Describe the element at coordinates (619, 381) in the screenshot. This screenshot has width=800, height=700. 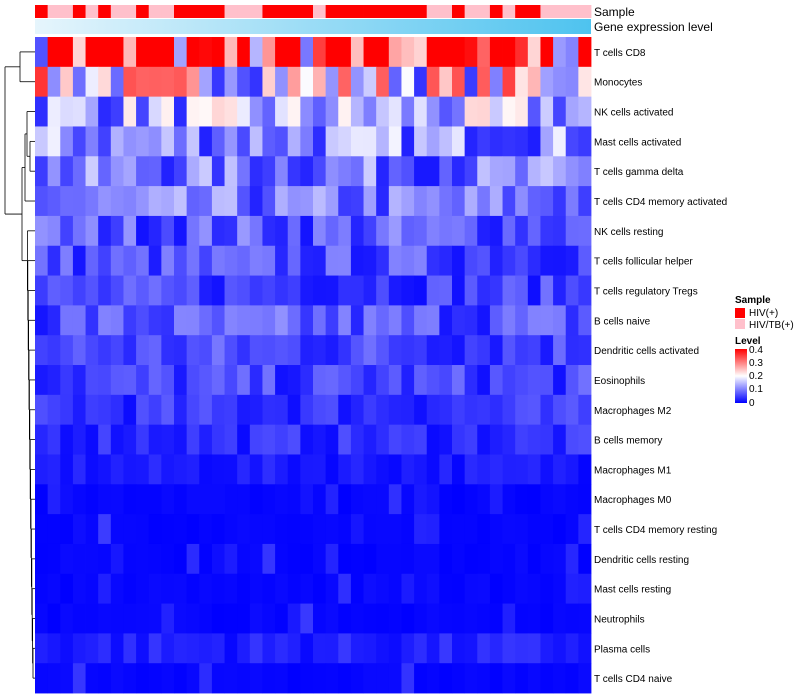
I see `row-label: Eosinophils` at that location.